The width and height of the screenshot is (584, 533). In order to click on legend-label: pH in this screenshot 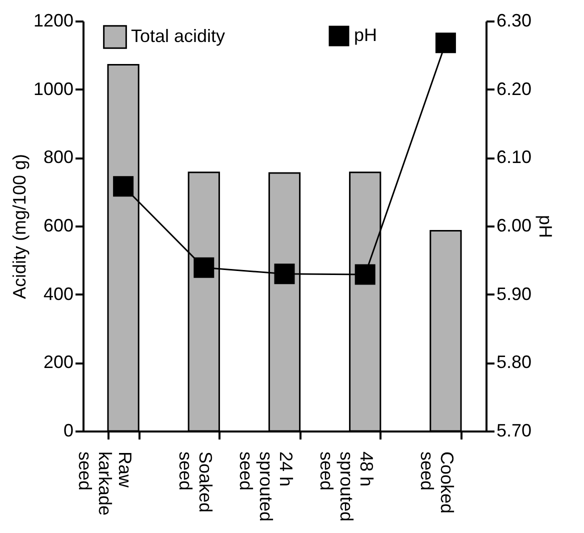, I will do `click(366, 35)`.